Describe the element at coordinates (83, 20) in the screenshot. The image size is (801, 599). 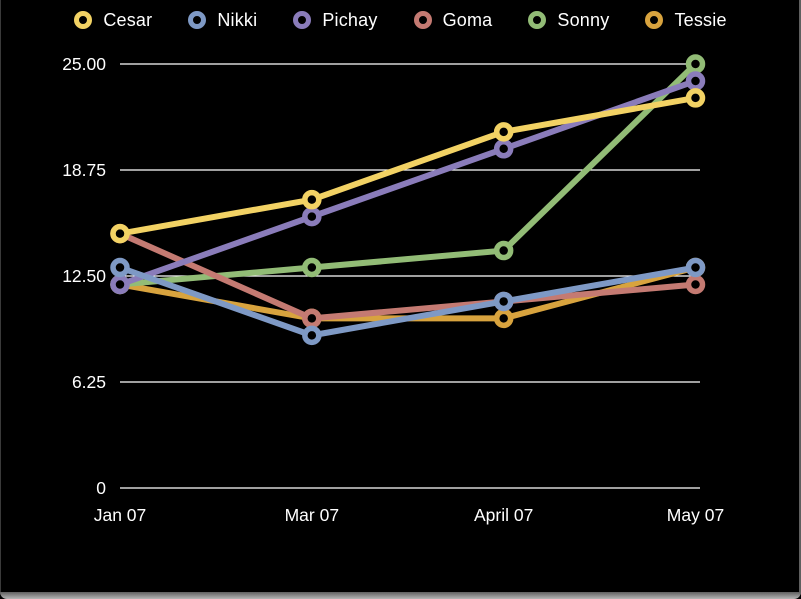
I see `cesar-ring-icon` at that location.